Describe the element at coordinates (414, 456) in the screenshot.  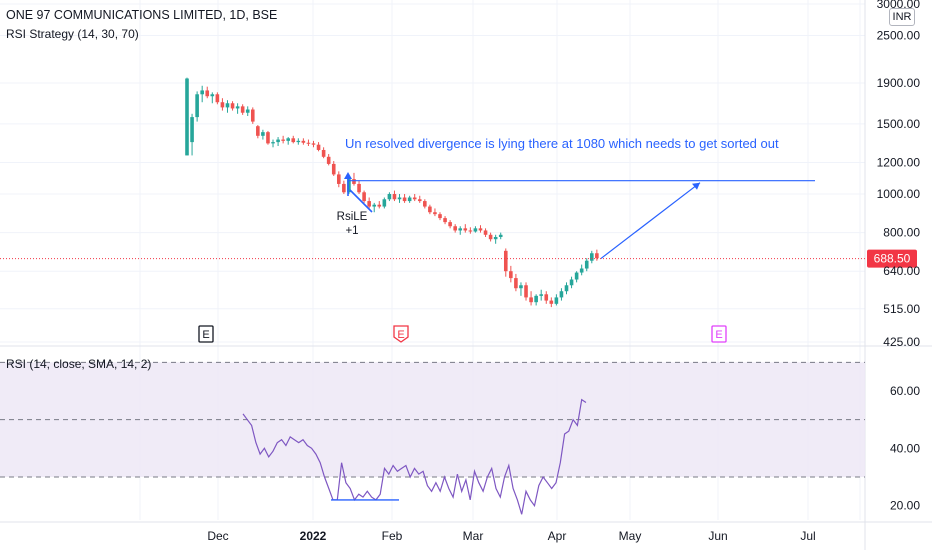
I see `rsi-line` at that location.